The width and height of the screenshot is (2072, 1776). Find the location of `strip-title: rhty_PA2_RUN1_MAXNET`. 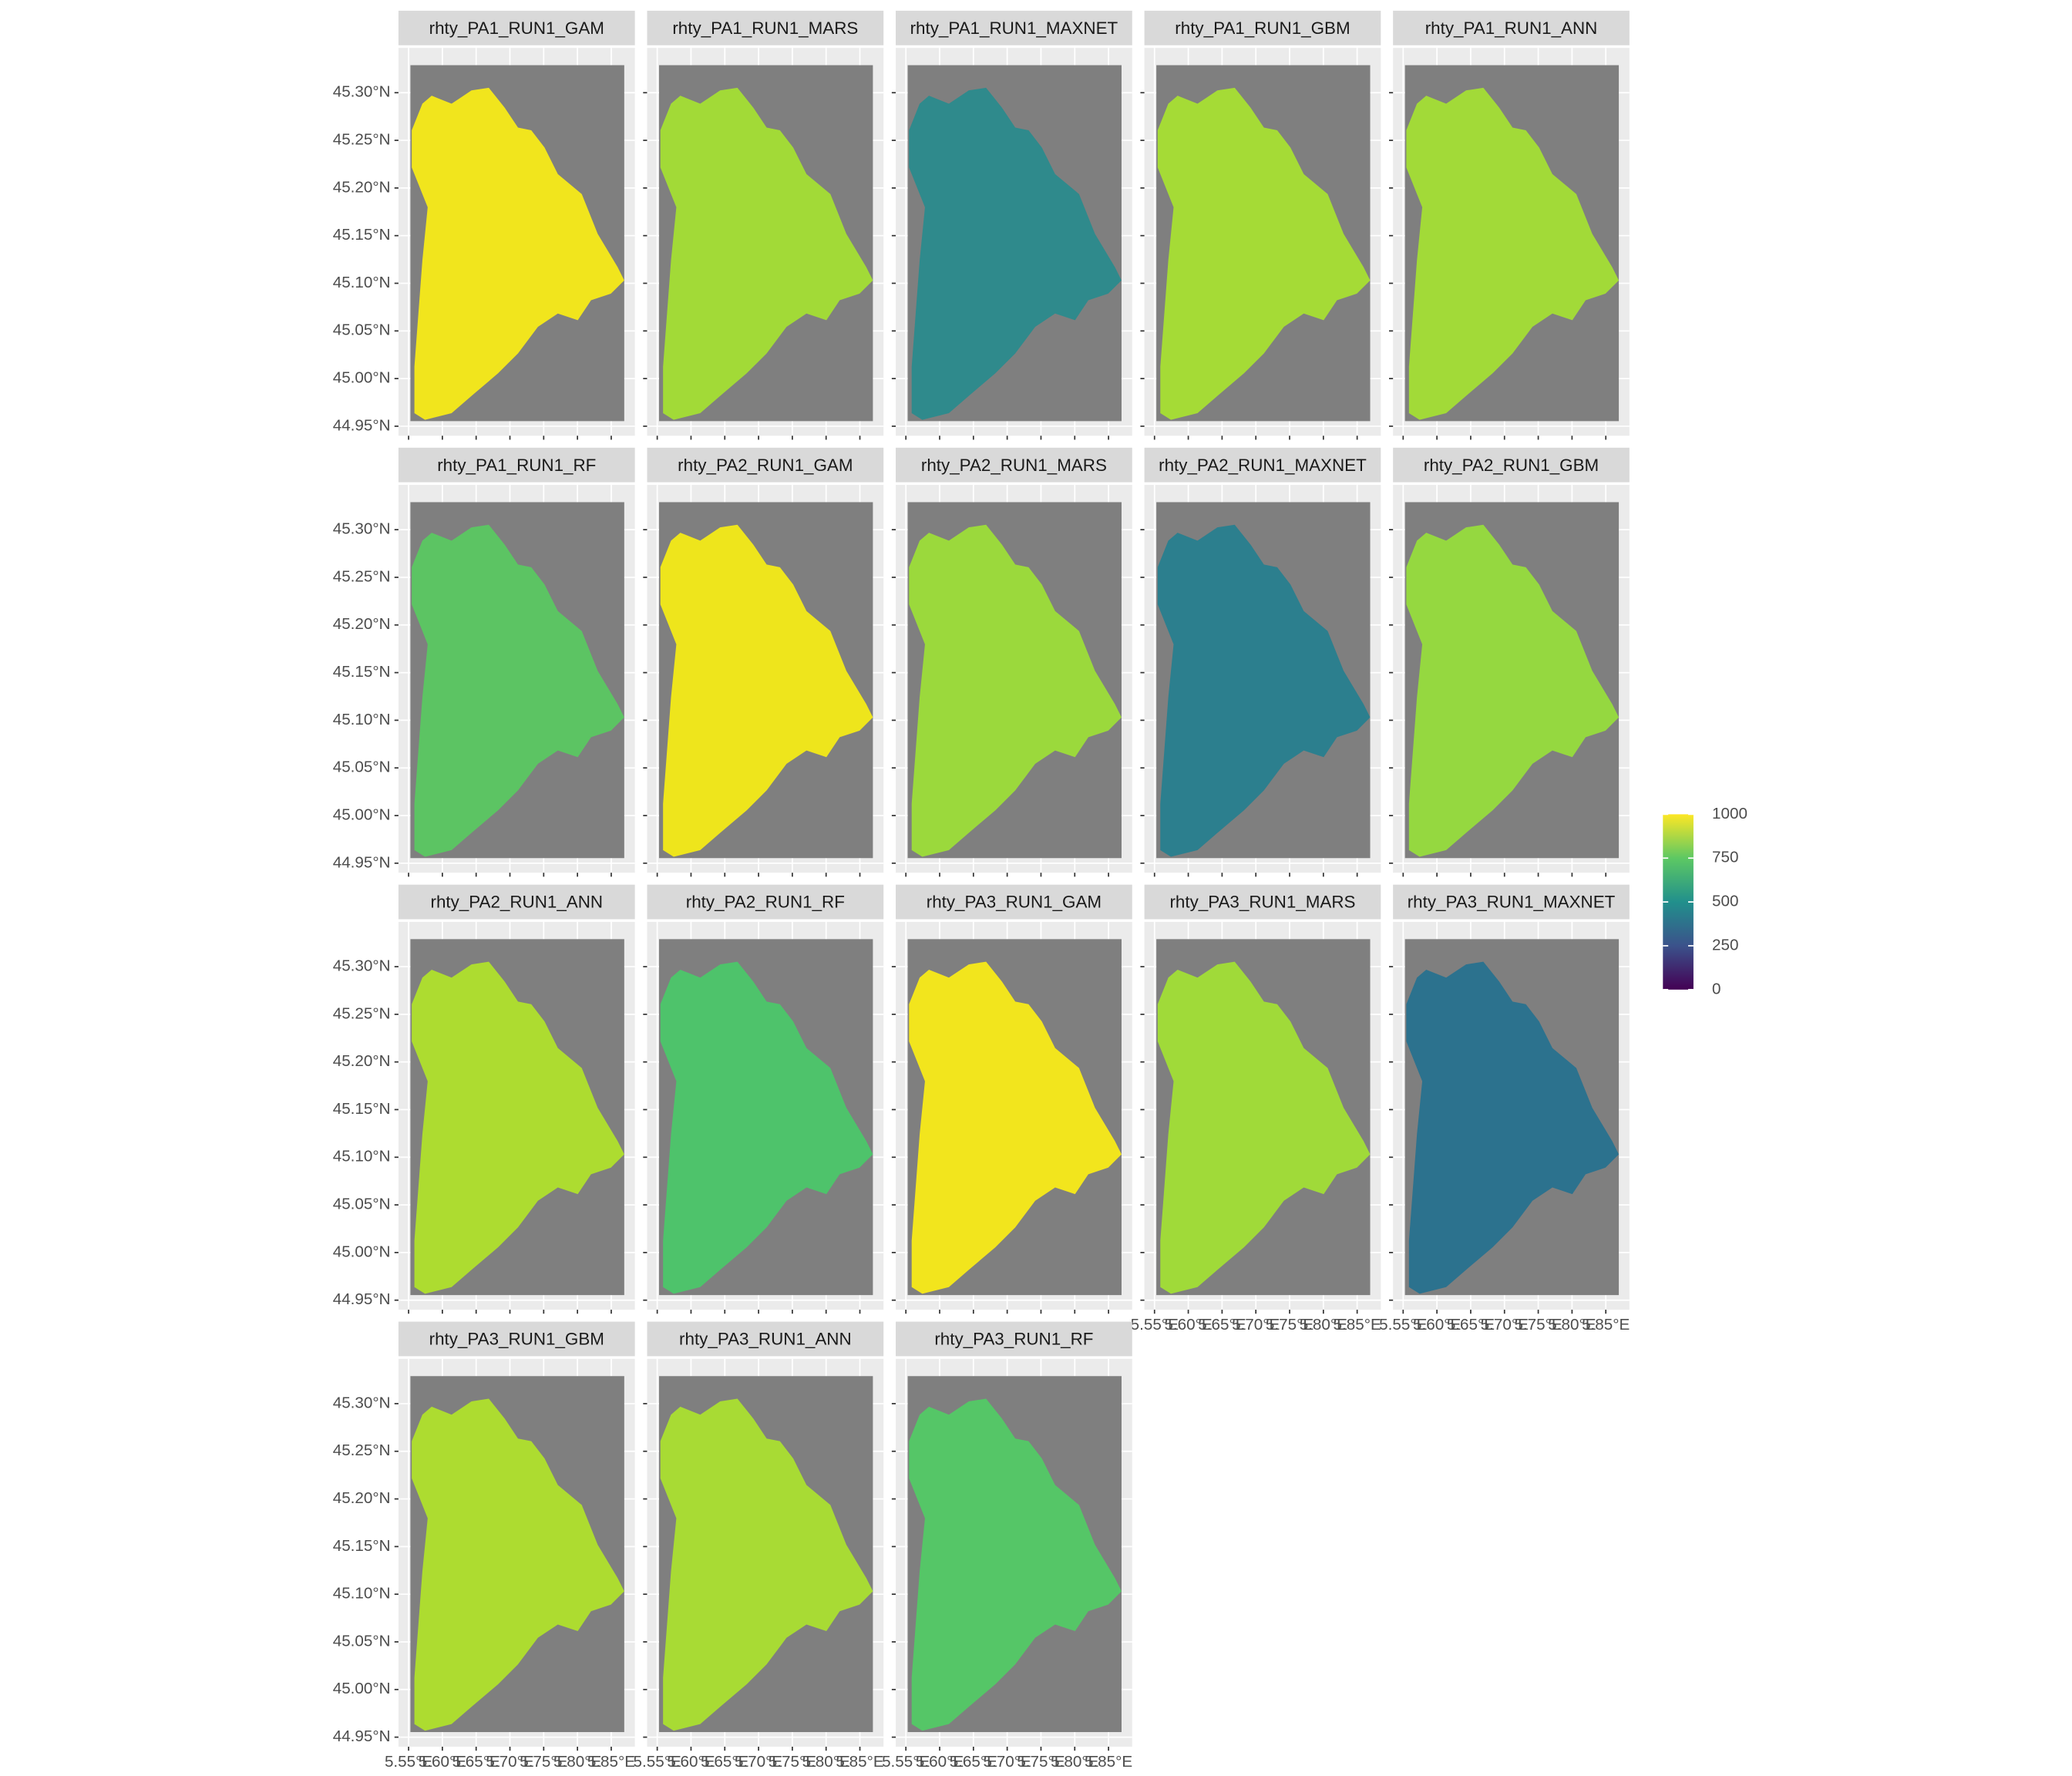

strip-title: rhty_PA2_RUN1_MAXNET is located at coordinates (1263, 465).